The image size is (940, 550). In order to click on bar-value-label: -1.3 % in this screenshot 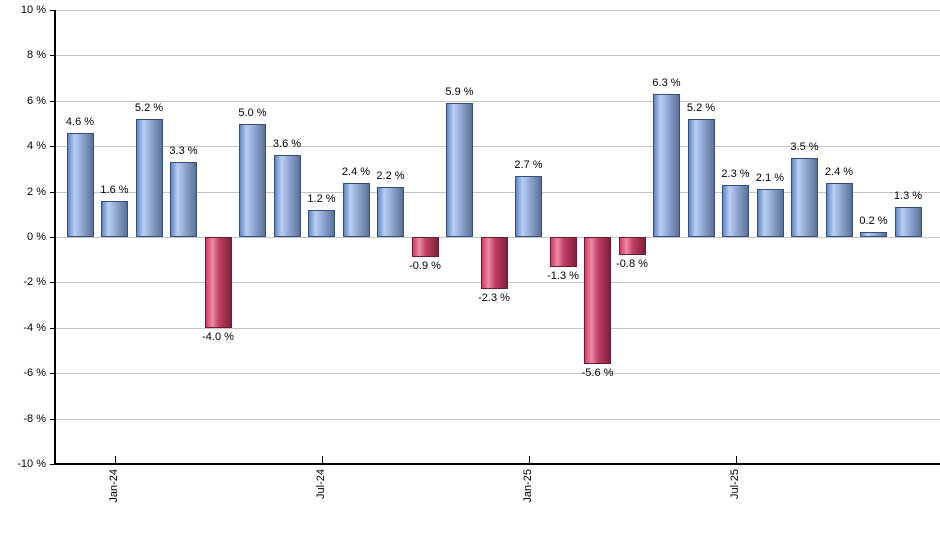, I will do `click(563, 275)`.